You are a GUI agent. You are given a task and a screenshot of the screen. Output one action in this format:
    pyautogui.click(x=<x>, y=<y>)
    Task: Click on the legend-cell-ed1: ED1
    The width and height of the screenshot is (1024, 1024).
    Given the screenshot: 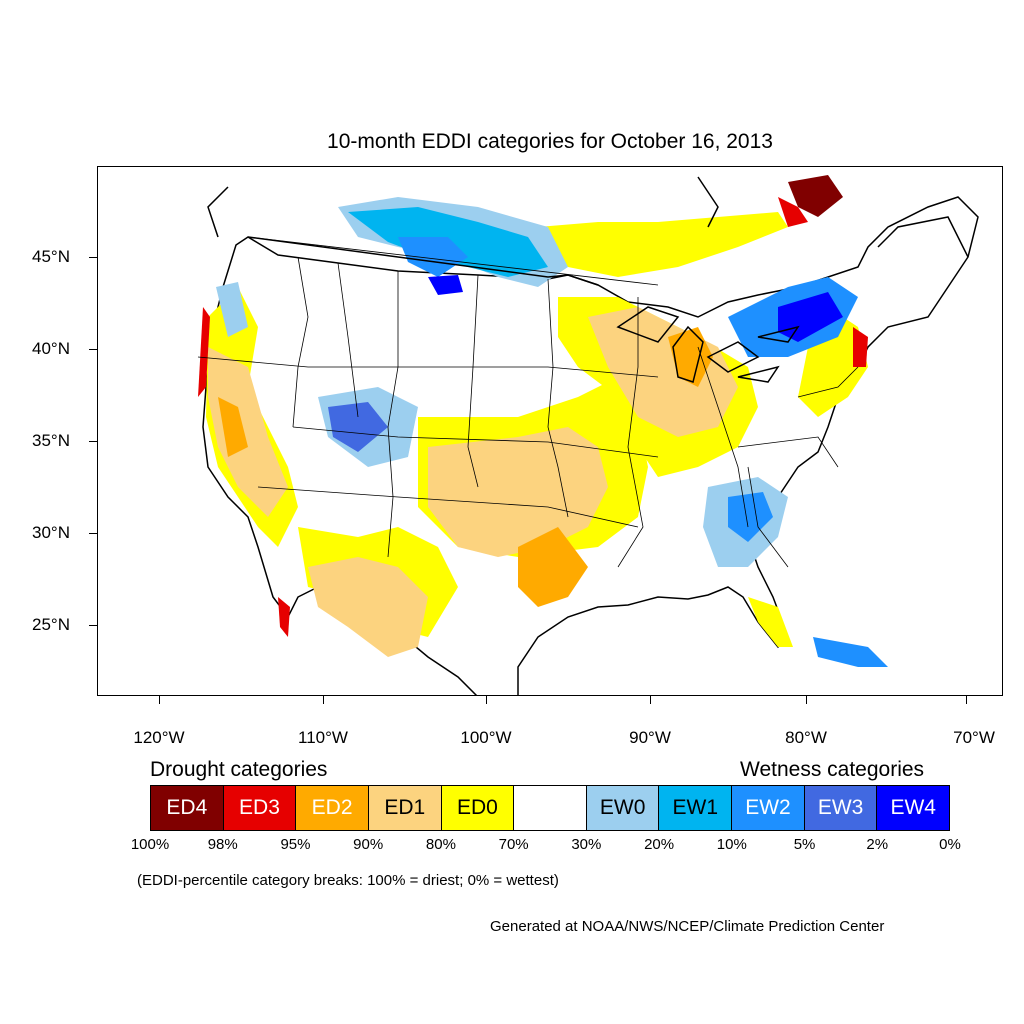 What is the action you would take?
    pyautogui.click(x=405, y=808)
    